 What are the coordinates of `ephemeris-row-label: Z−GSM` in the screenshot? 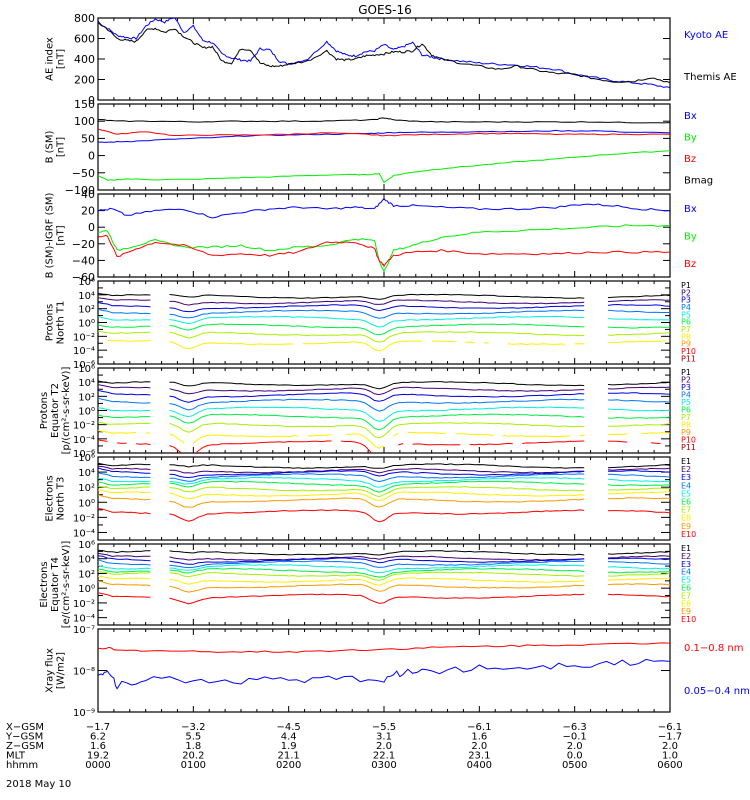 It's located at (25, 746).